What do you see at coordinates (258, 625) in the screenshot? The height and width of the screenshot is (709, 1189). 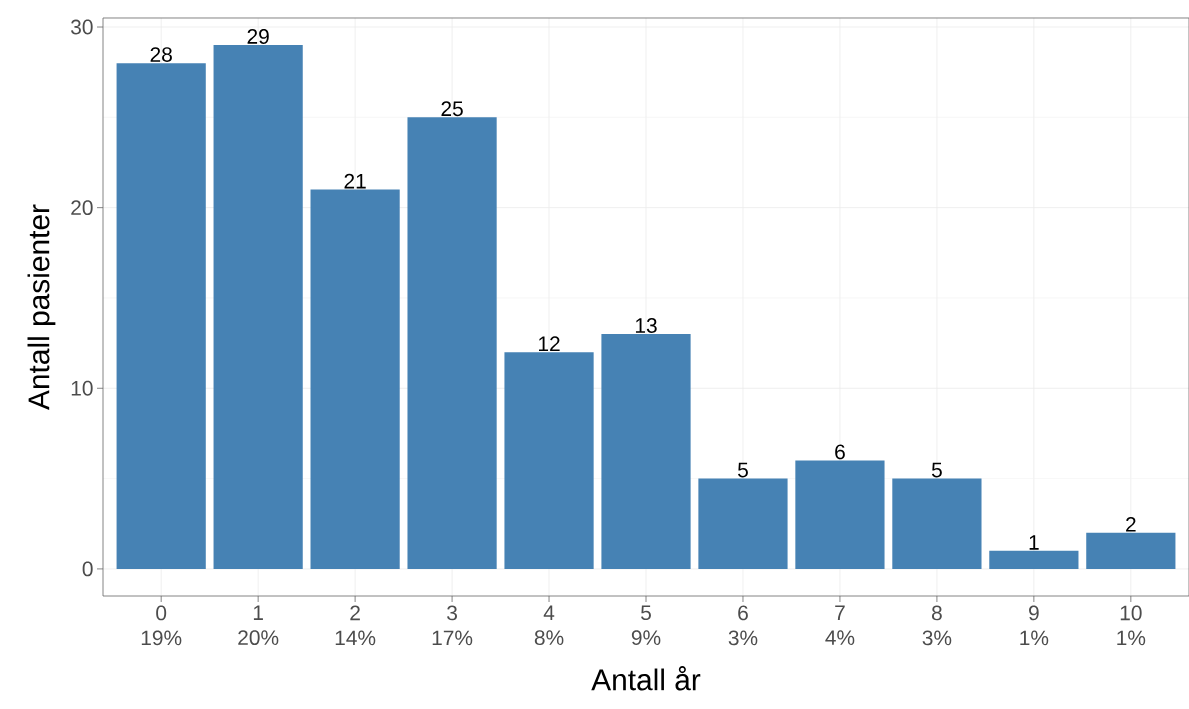 I see `x-tick-label: 1 20%` at bounding box center [258, 625].